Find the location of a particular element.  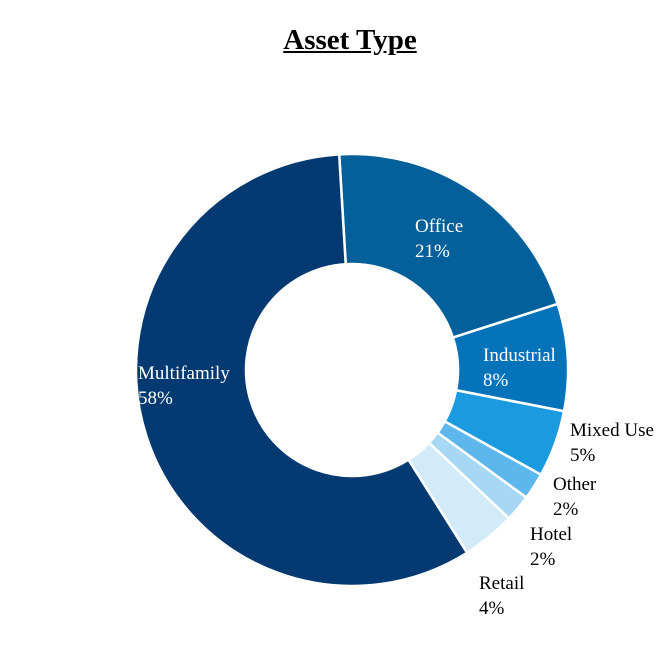

slice-value-industrial: 8% is located at coordinates (496, 380).